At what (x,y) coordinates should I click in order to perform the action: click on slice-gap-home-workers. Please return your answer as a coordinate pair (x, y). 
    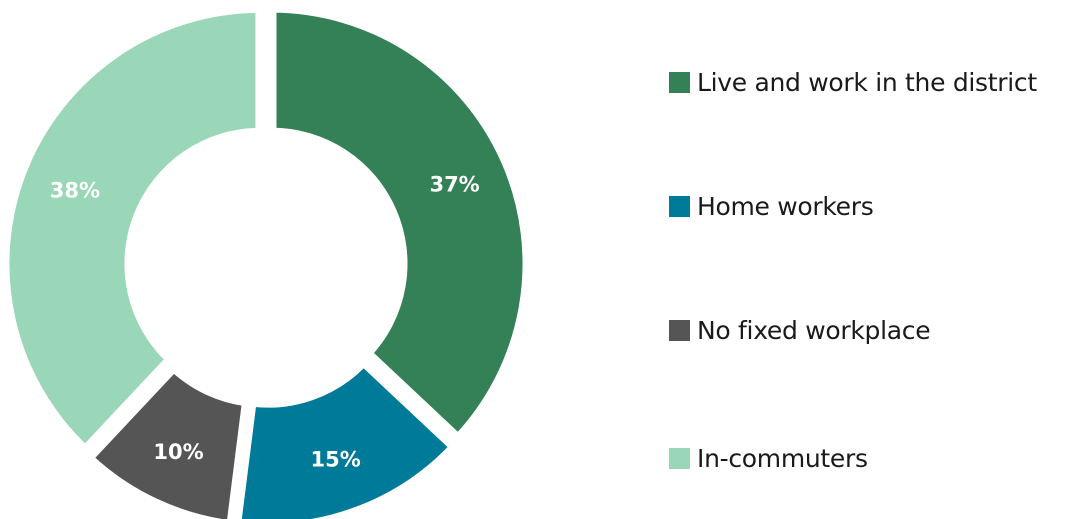
    Looking at the image, I should click on (346, 436).